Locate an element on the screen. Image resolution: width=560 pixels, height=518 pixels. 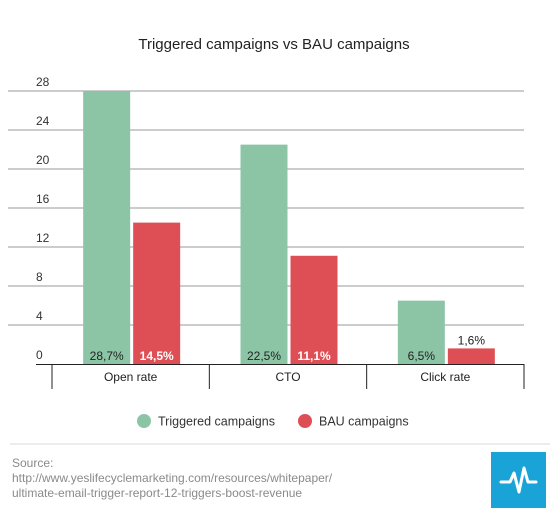
source-label: Source: is located at coordinates (33, 463).